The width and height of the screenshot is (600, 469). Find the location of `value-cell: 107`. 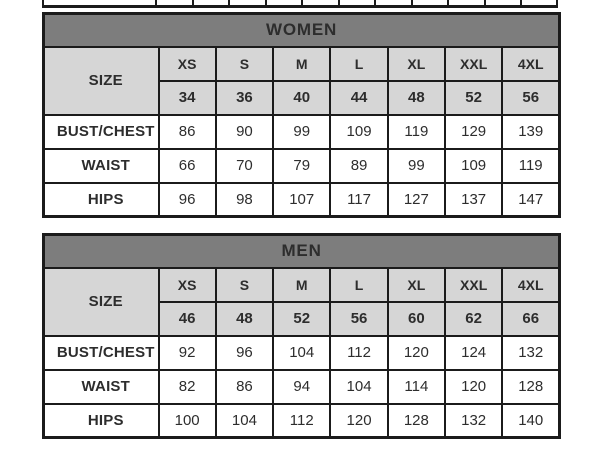

value-cell: 107 is located at coordinates (302, 199).